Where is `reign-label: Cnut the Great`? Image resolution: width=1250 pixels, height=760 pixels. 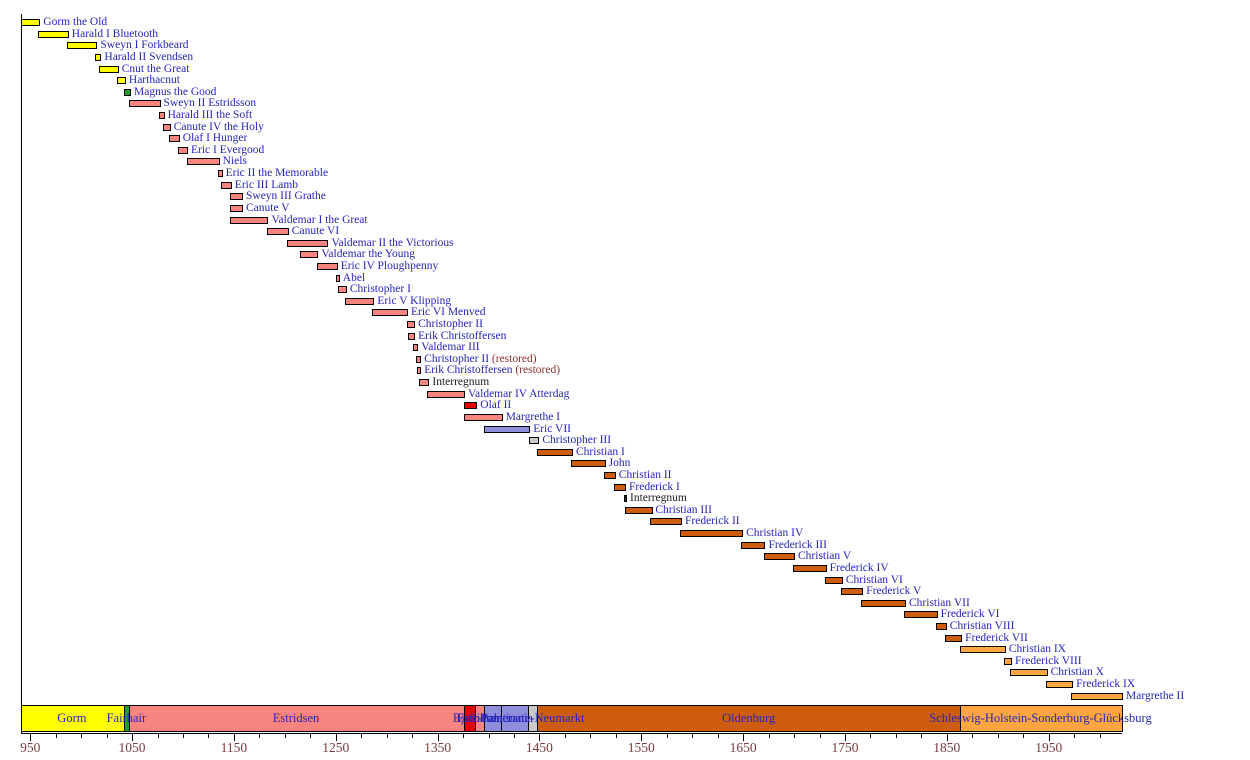 reign-label: Cnut the Great is located at coordinates (156, 69).